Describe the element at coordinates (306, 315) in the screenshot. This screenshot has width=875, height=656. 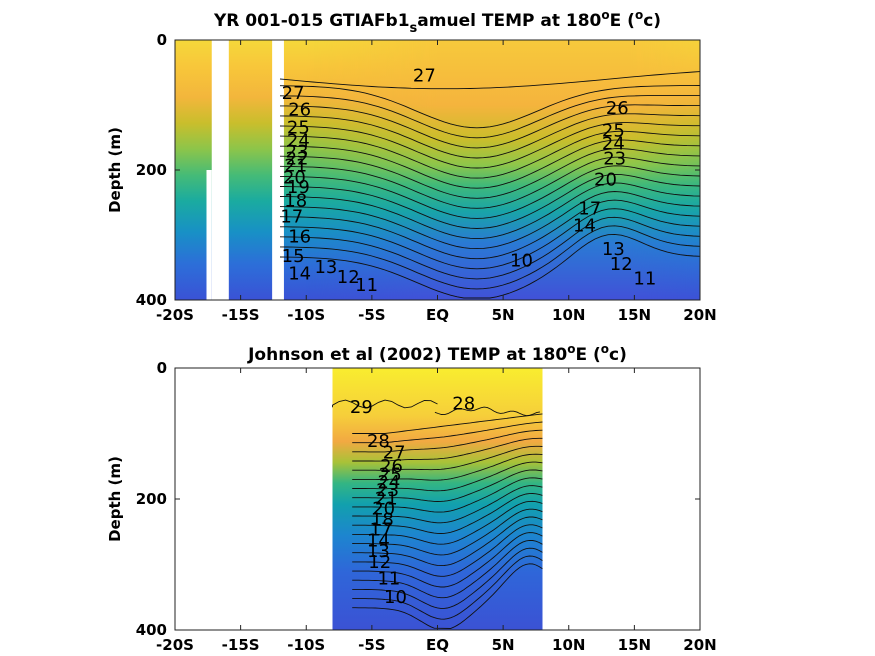
I see `x-tick-label: -10S` at that location.